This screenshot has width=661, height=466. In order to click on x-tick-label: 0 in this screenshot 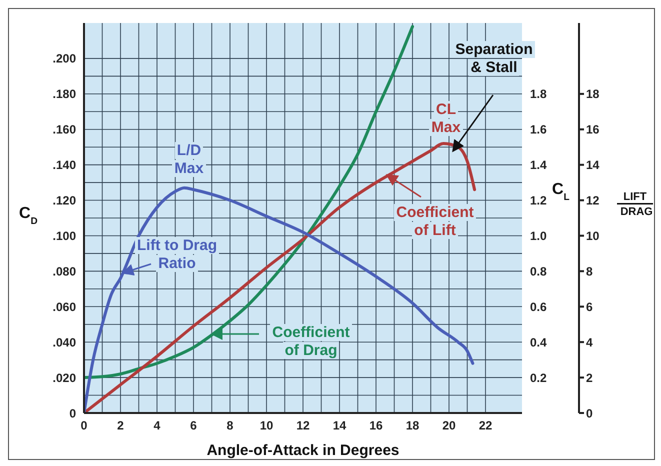, I will do `click(84, 425)`.